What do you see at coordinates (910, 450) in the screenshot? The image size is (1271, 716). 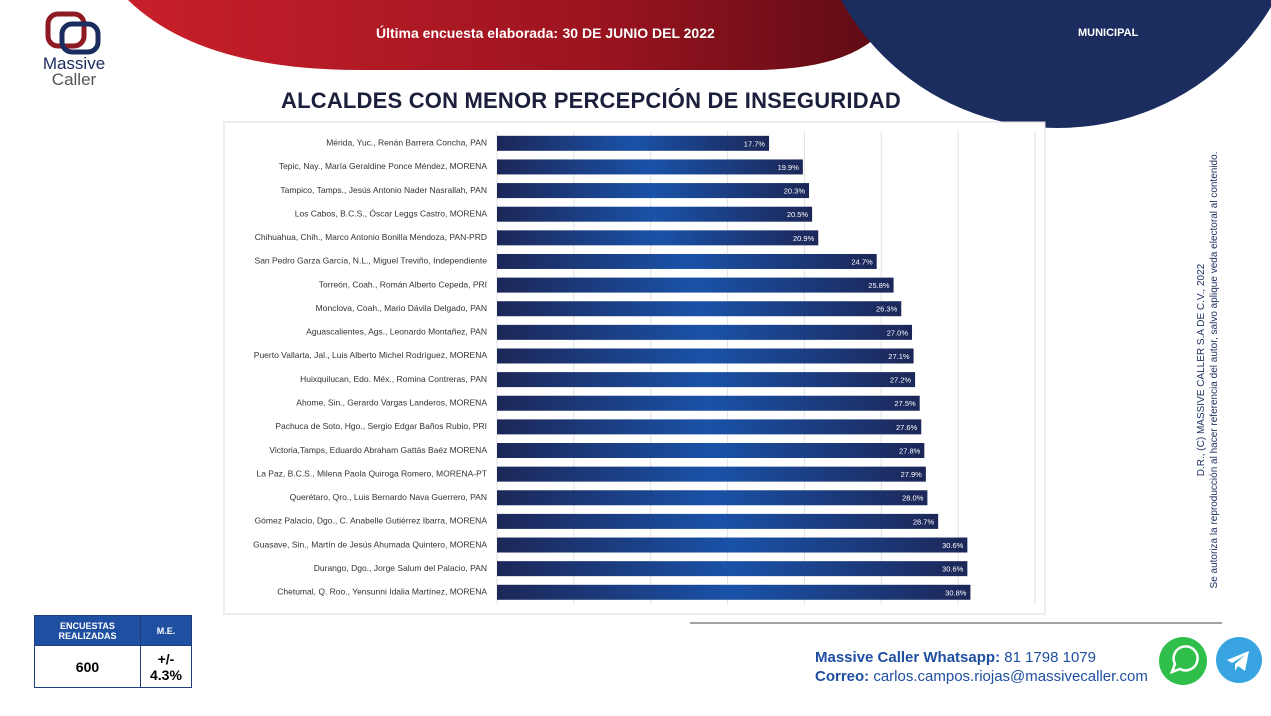 I see `data-label: 27.8%` at bounding box center [910, 450].